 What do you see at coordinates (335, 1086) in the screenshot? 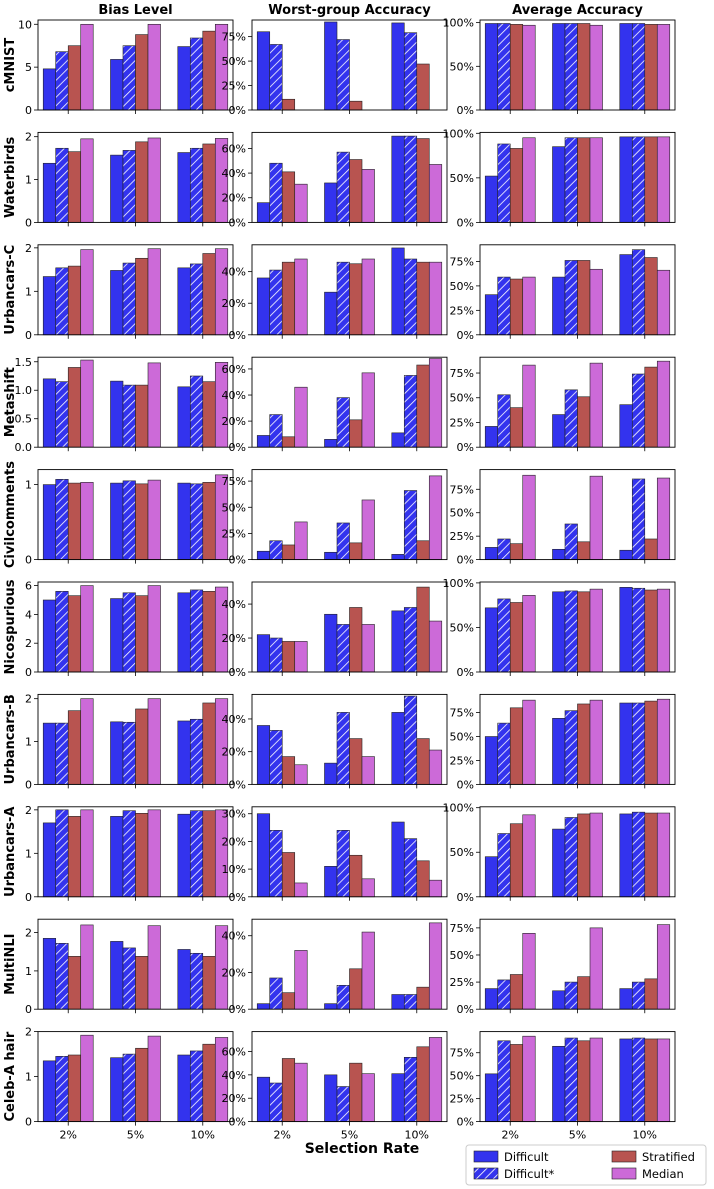
I see `panel-celeb-a-hair-worst: 0% 20% 40% 60% 2% 5% 10%` at bounding box center [335, 1086].